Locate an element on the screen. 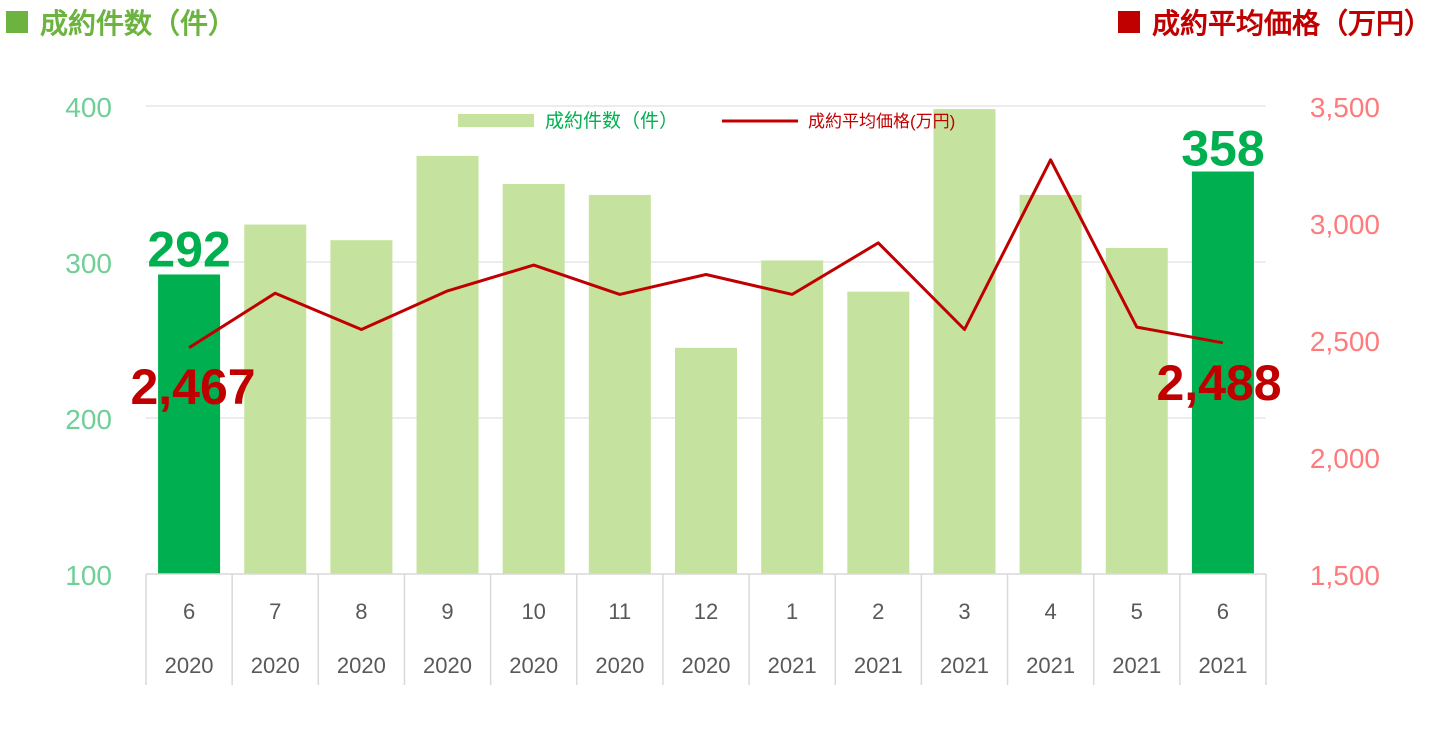  legend: 成約件数（件） 成約平均価格(万円) is located at coordinates (706, 121).